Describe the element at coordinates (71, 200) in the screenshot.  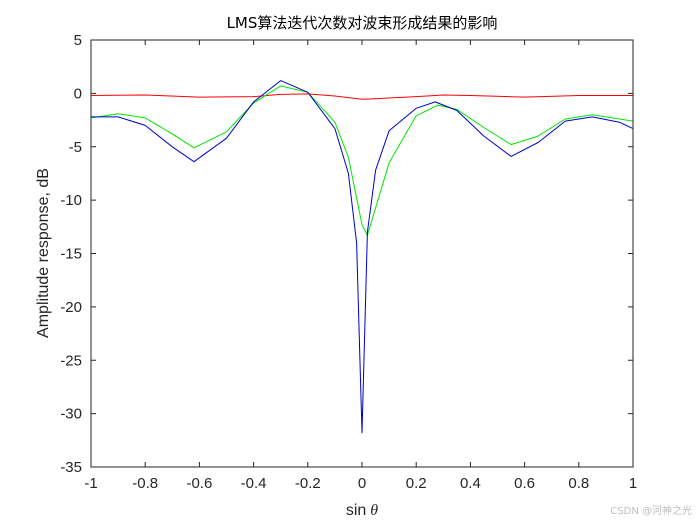
I see `y-tick-label: -10` at that location.